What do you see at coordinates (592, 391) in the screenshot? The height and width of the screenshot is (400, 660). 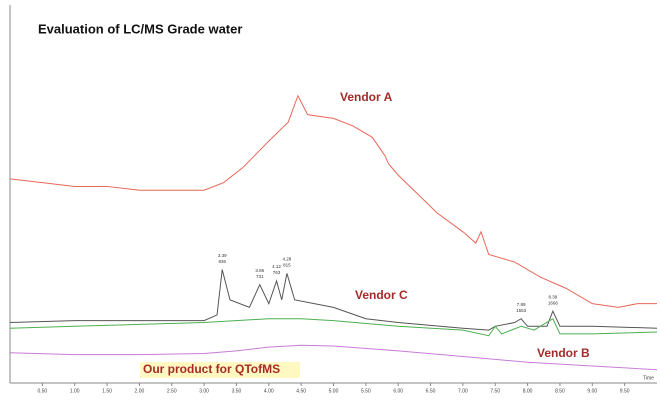 I see `x-tick-label: 9.00` at bounding box center [592, 391].